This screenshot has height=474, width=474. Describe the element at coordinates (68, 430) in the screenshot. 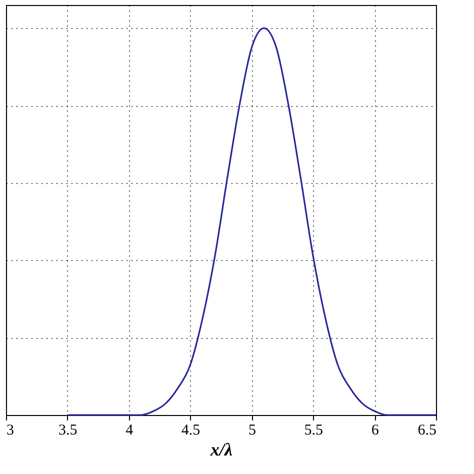

I see `x-tick-label: 3.5` at that location.